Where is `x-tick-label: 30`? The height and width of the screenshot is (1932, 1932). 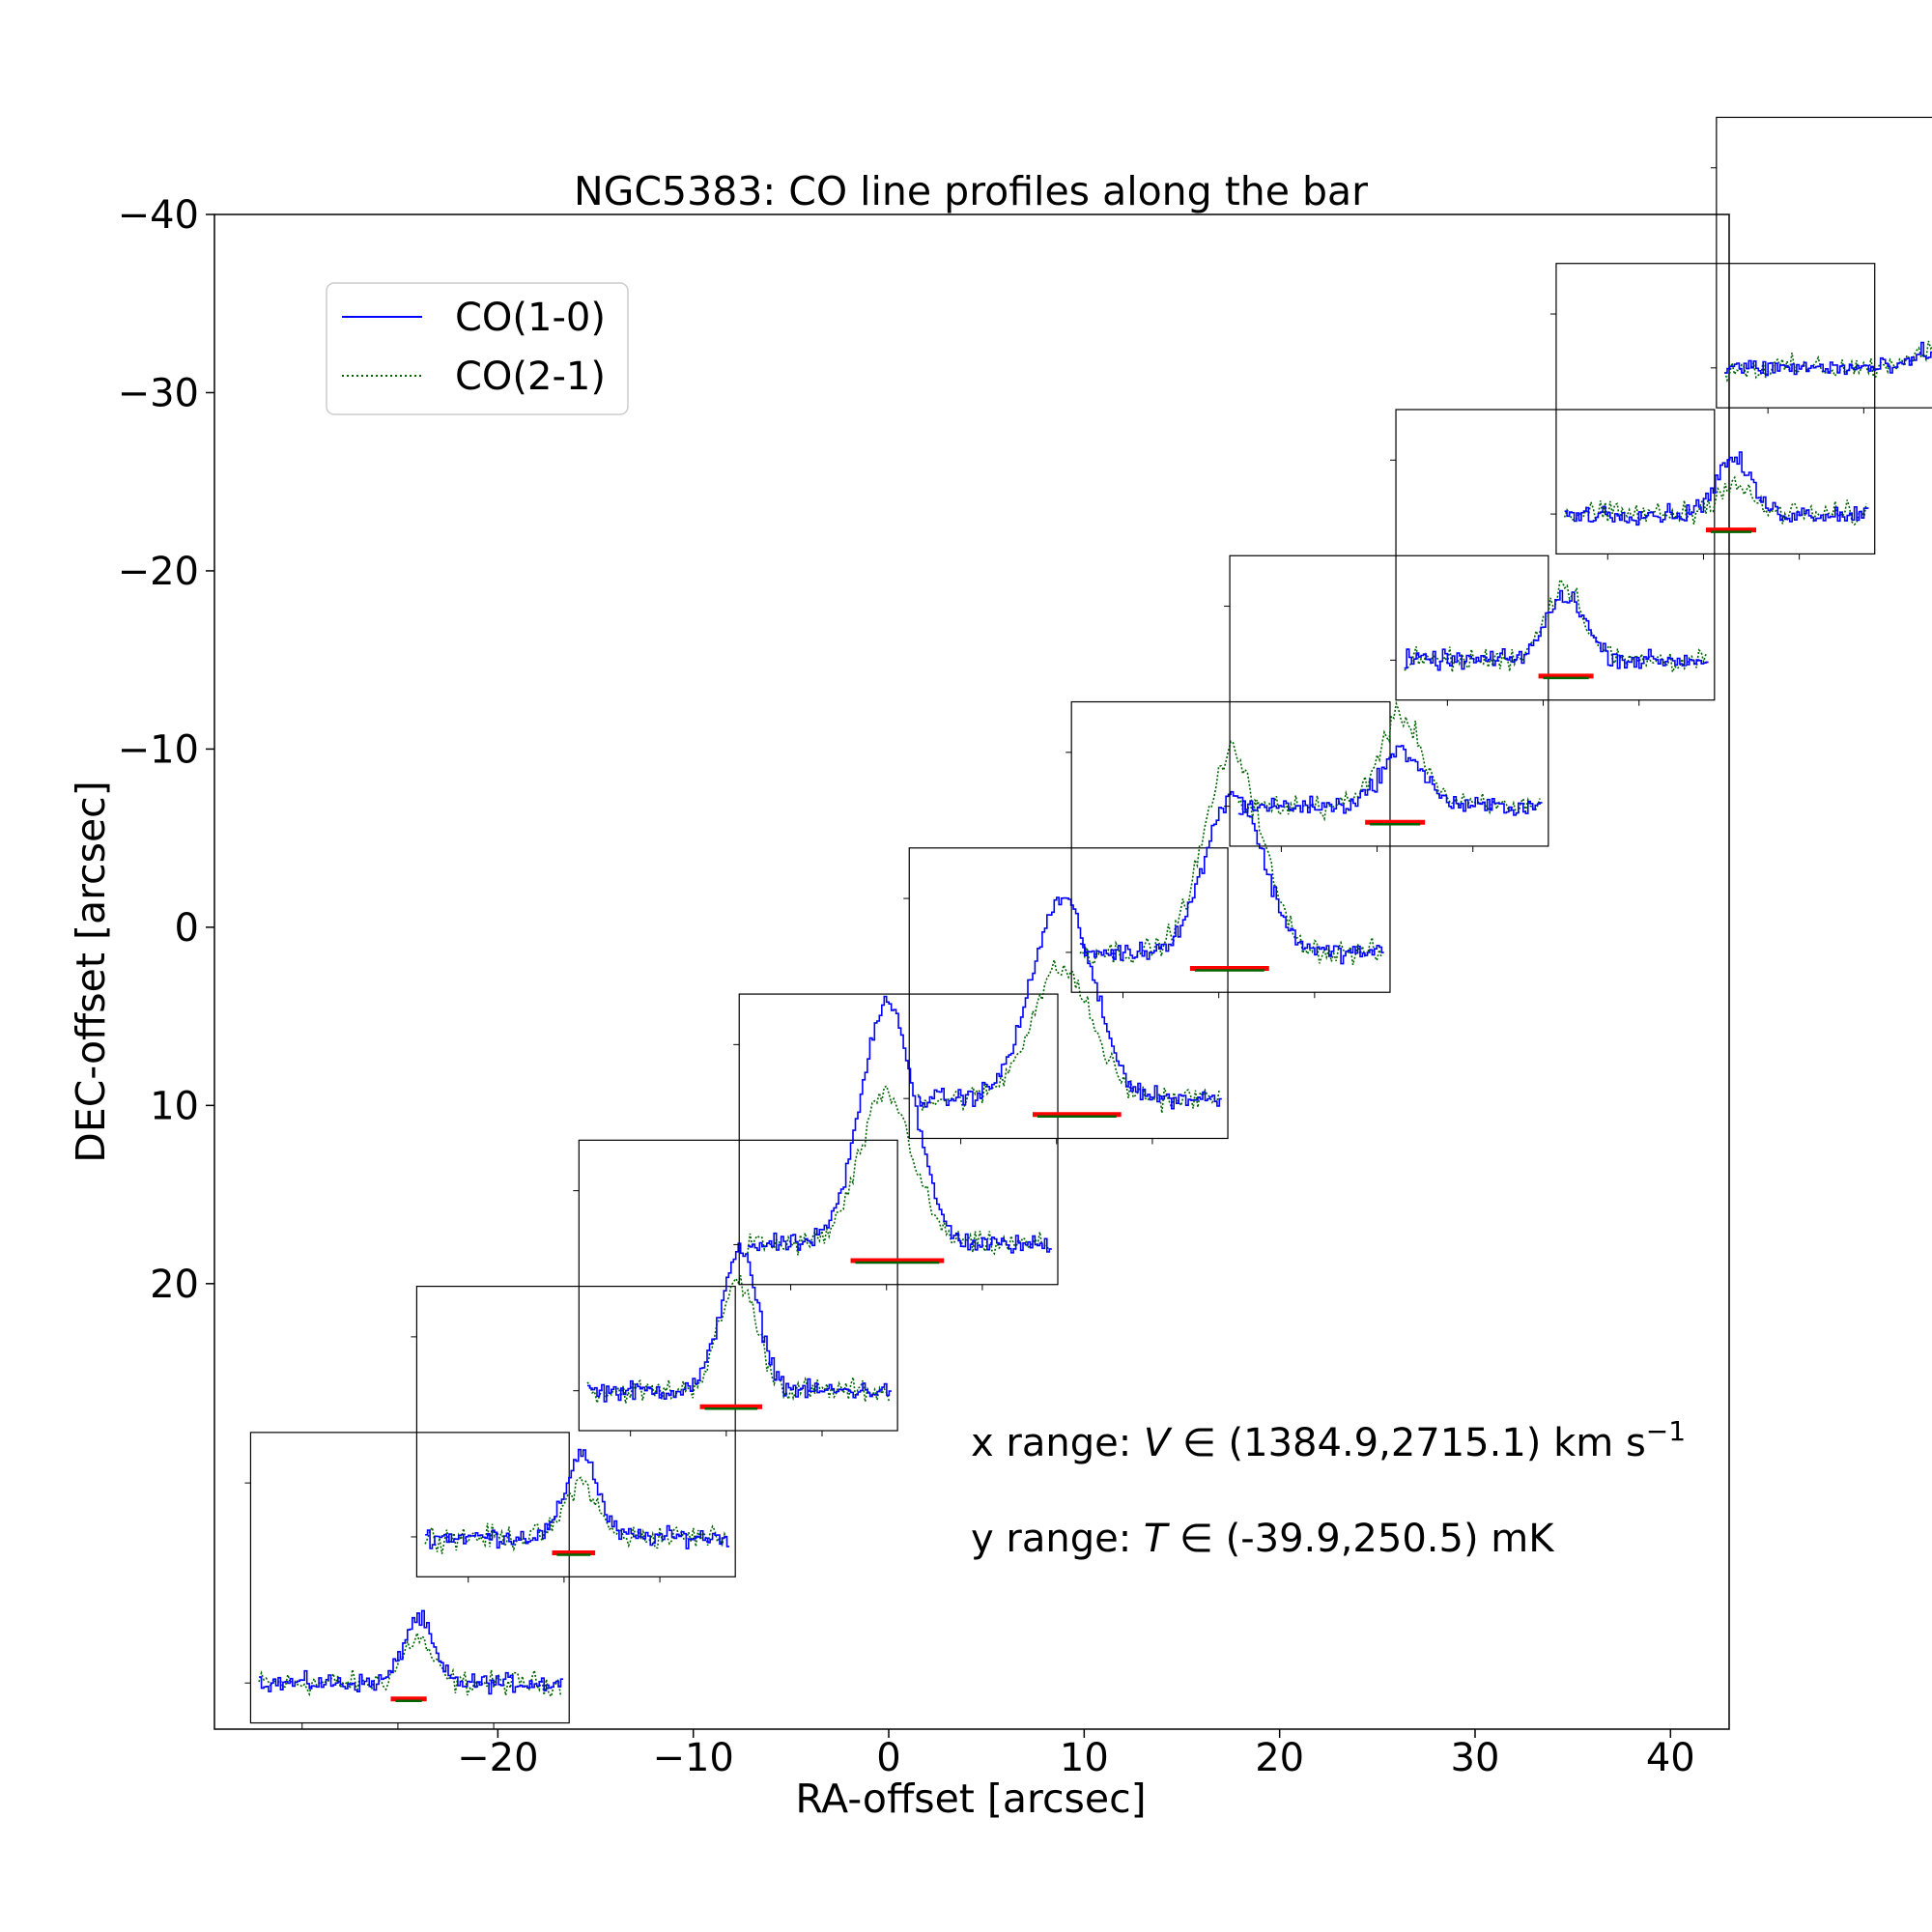 x-tick-label: 30 is located at coordinates (1475, 1758).